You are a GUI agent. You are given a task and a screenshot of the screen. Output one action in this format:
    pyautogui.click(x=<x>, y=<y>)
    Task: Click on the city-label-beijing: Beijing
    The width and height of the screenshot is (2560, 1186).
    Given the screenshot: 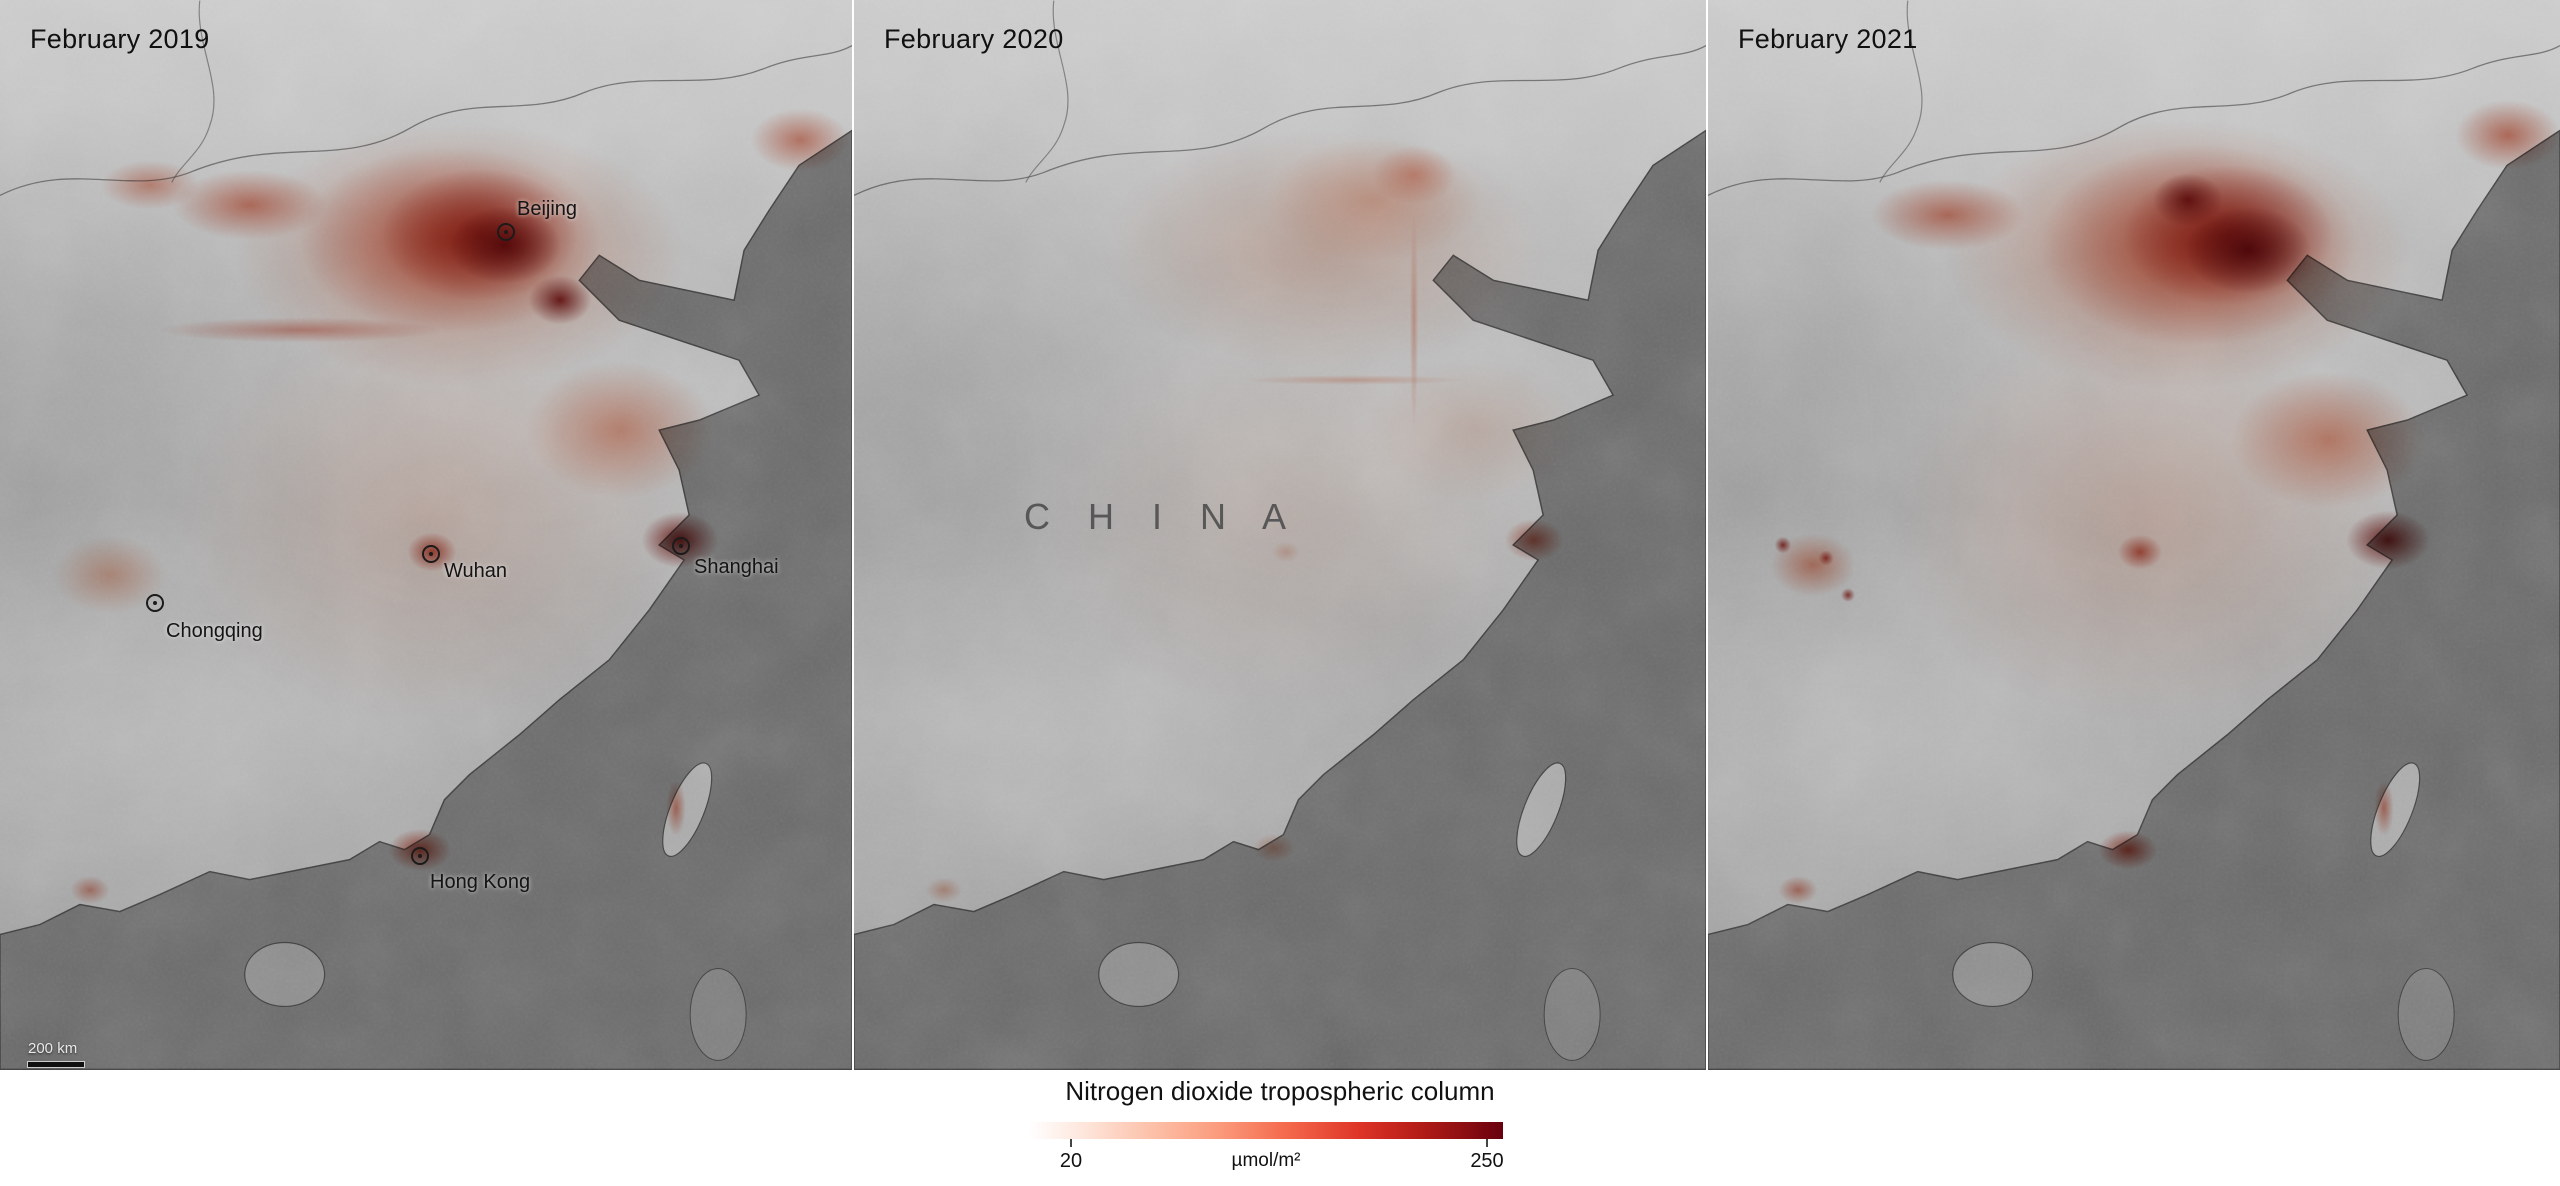 What is the action you would take?
    pyautogui.click(x=547, y=209)
    